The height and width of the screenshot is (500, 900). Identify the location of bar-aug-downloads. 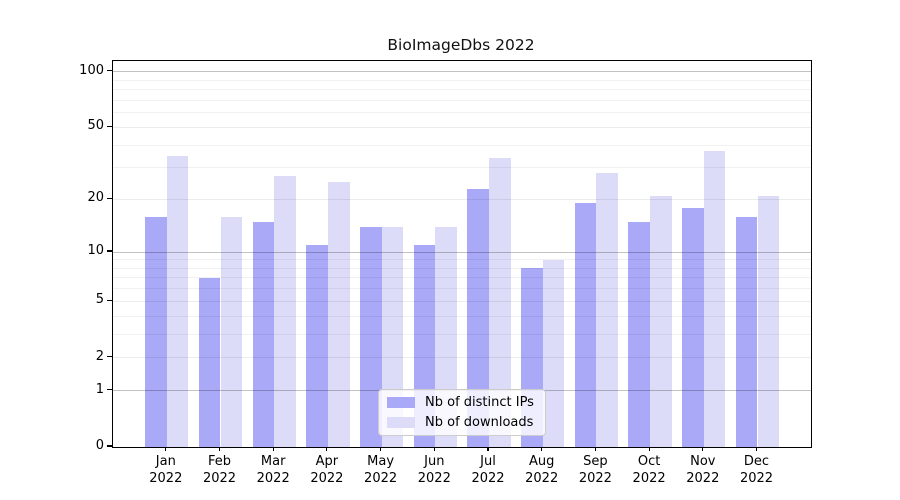
(553, 353).